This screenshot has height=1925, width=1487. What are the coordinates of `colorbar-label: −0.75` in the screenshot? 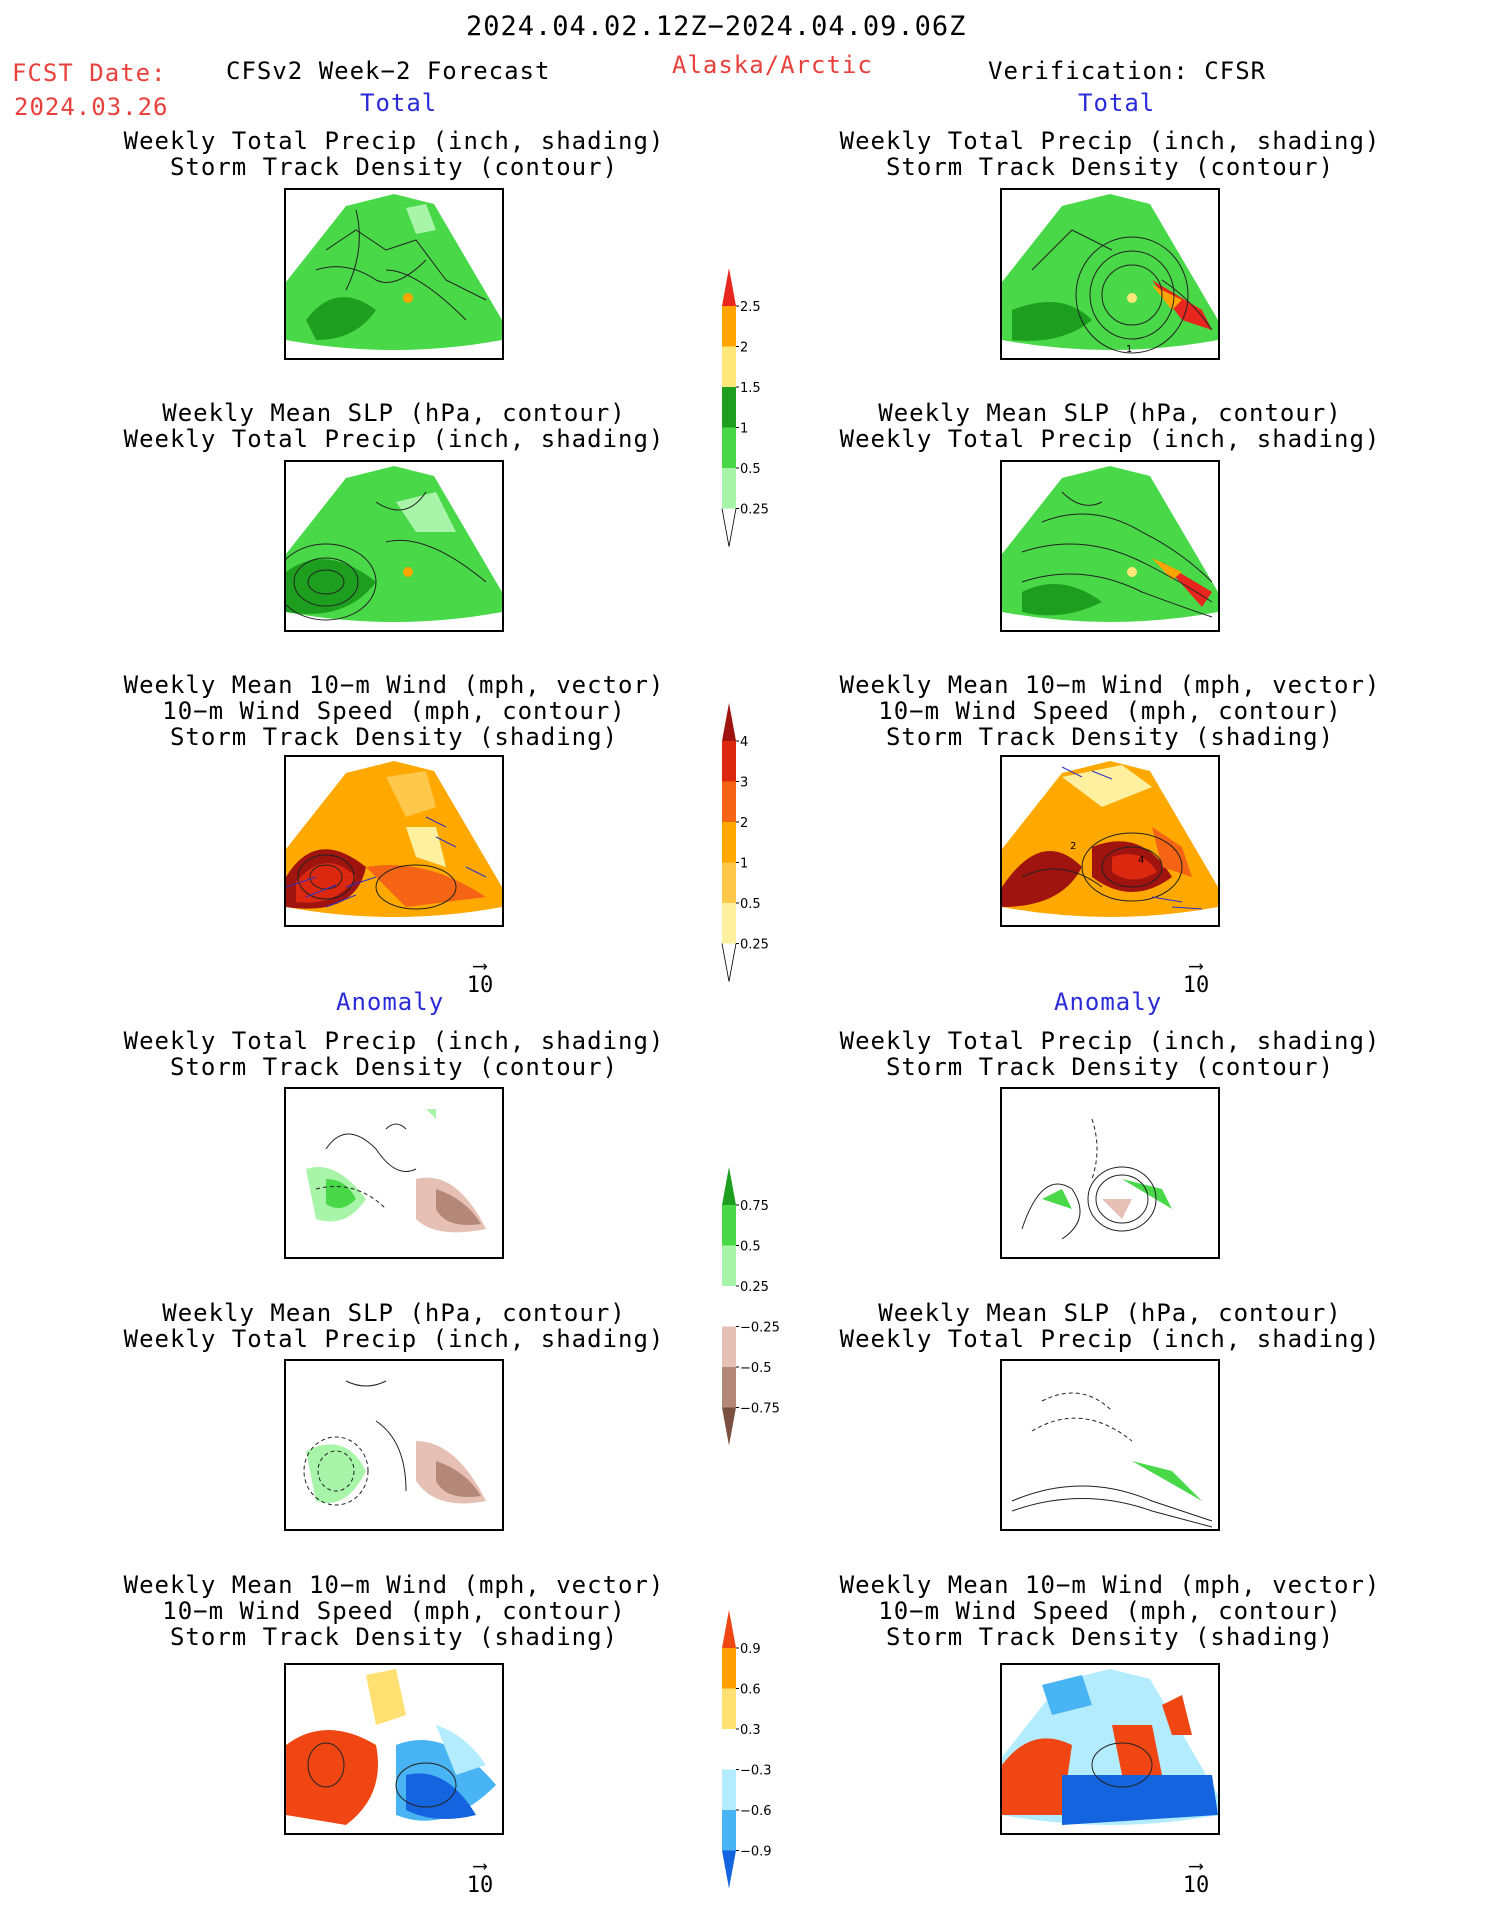 It's located at (760, 1409).